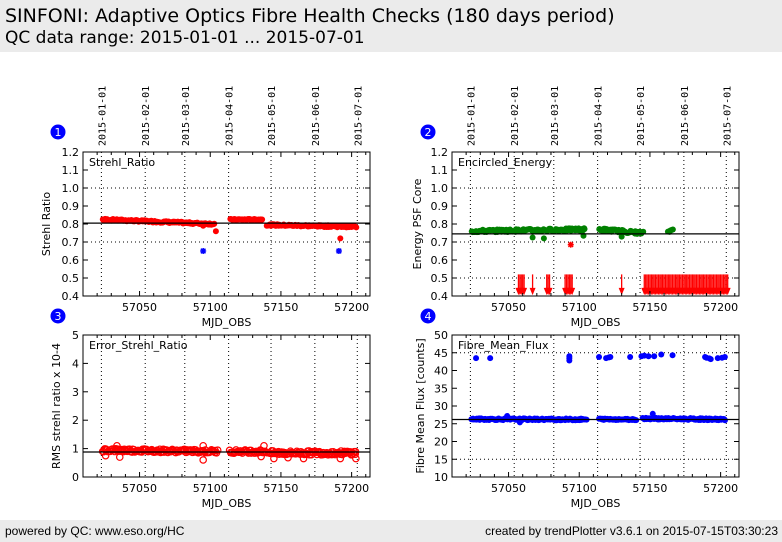  What do you see at coordinates (441, 371) in the screenshot?
I see `y-tick-label: 40` at bounding box center [441, 371].